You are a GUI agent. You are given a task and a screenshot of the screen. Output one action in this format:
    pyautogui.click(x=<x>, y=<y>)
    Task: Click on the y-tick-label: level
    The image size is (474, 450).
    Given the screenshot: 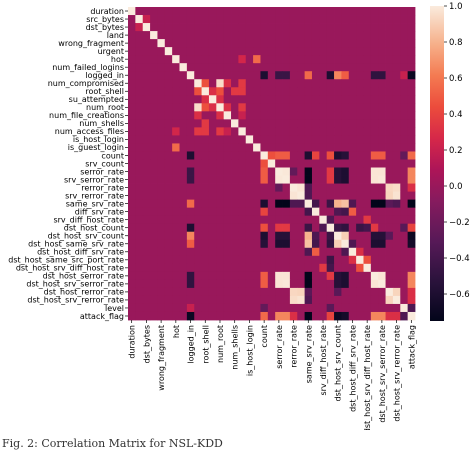 What is the action you would take?
    pyautogui.click(x=114, y=308)
    